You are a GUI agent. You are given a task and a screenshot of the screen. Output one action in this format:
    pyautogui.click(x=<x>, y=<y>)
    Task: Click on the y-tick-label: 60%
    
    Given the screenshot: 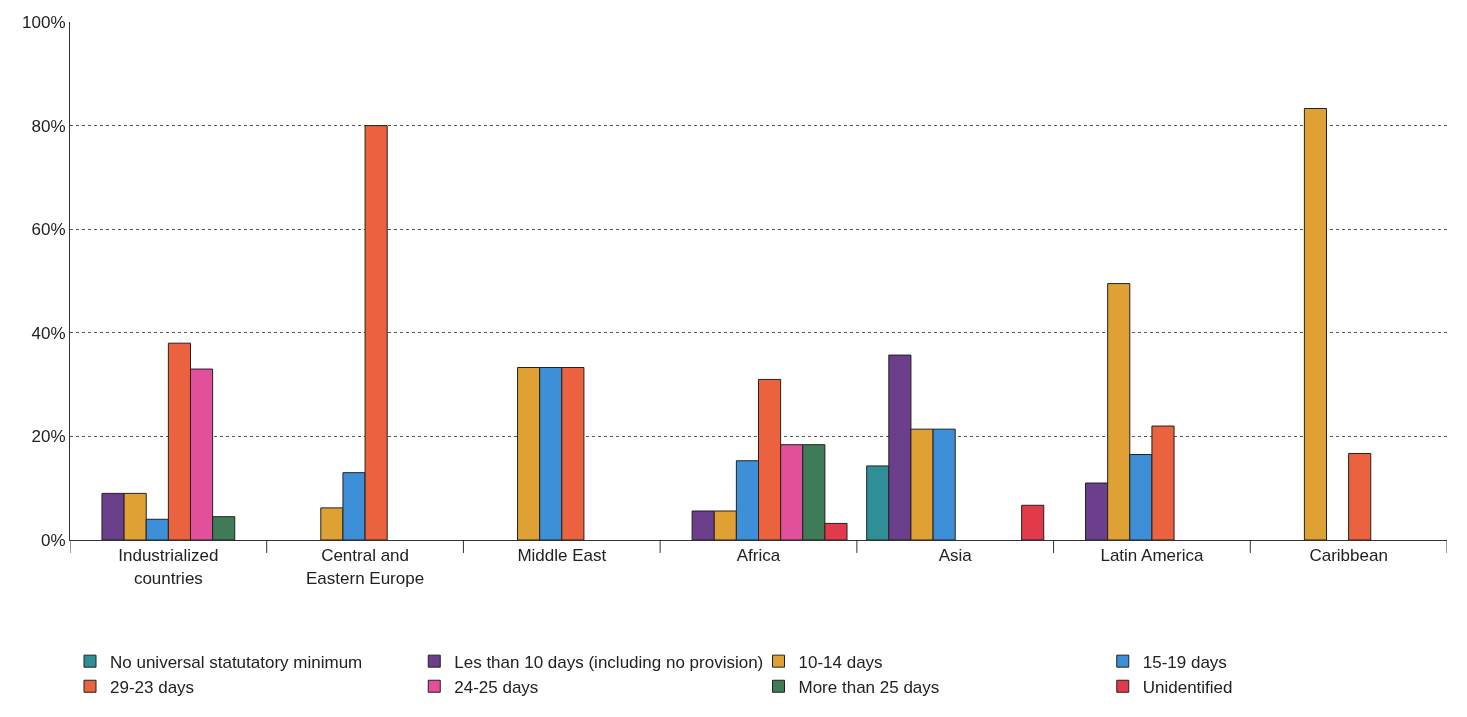 What is the action you would take?
    pyautogui.click(x=48, y=230)
    